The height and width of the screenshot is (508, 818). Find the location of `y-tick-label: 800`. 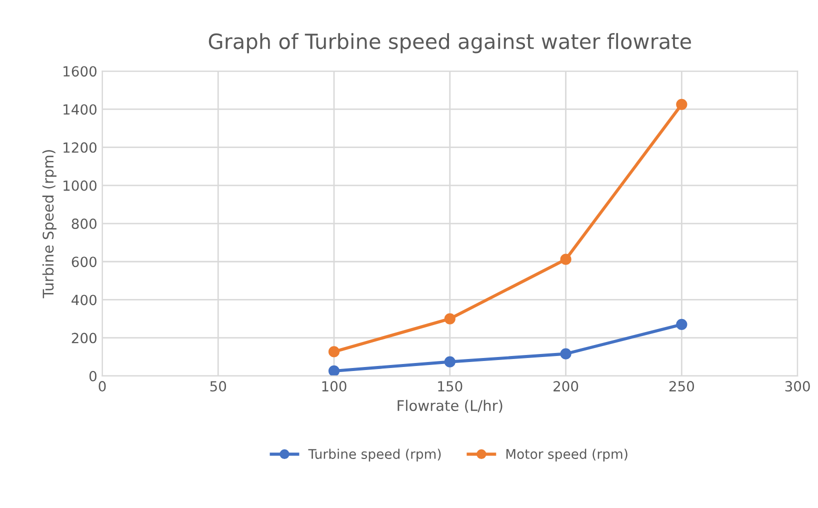

y-tick-label: 800 is located at coordinates (84, 223).